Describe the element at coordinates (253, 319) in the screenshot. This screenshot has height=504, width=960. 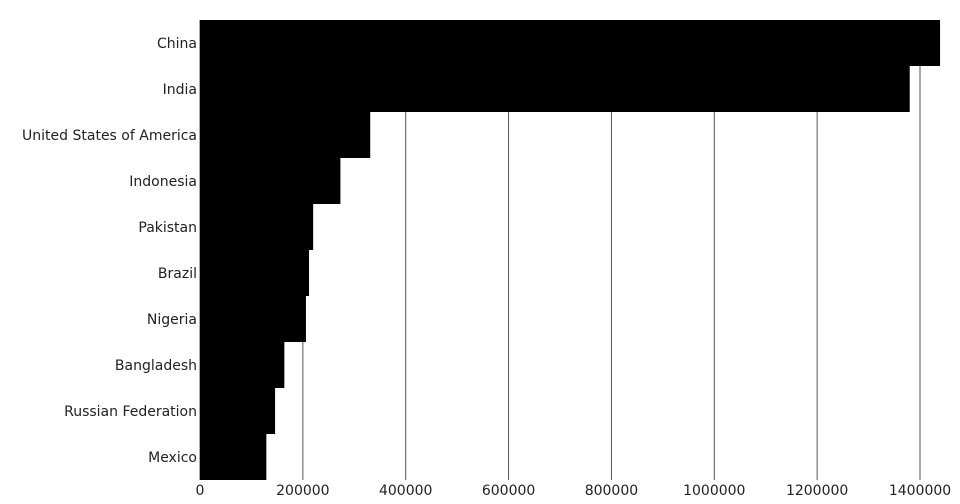
I see `bar-nigeria` at that location.